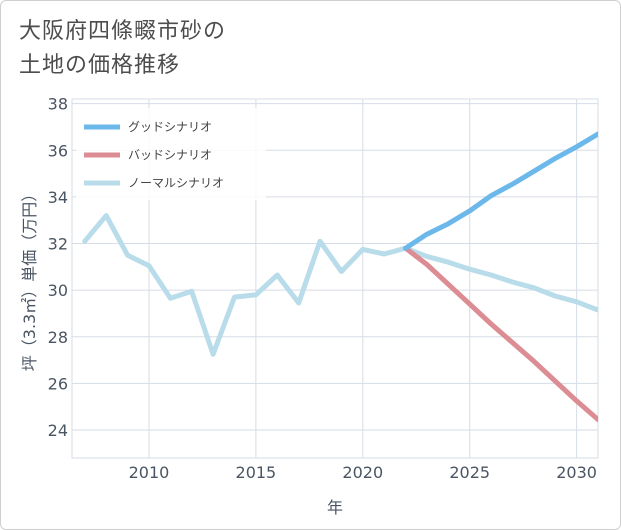 This screenshot has width=621, height=530. Describe the element at coordinates (58, 430) in the screenshot. I see `y-tick-label: 24` at that location.